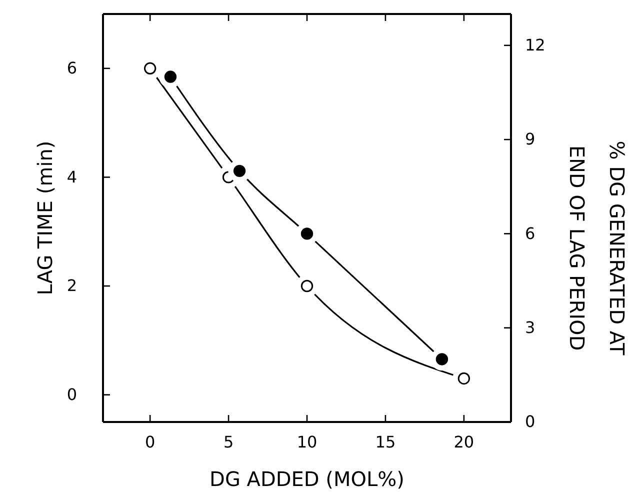 This screenshot has width=643, height=497. What do you see at coordinates (530, 233) in the screenshot?
I see `y2-tick-label: 6` at bounding box center [530, 233].